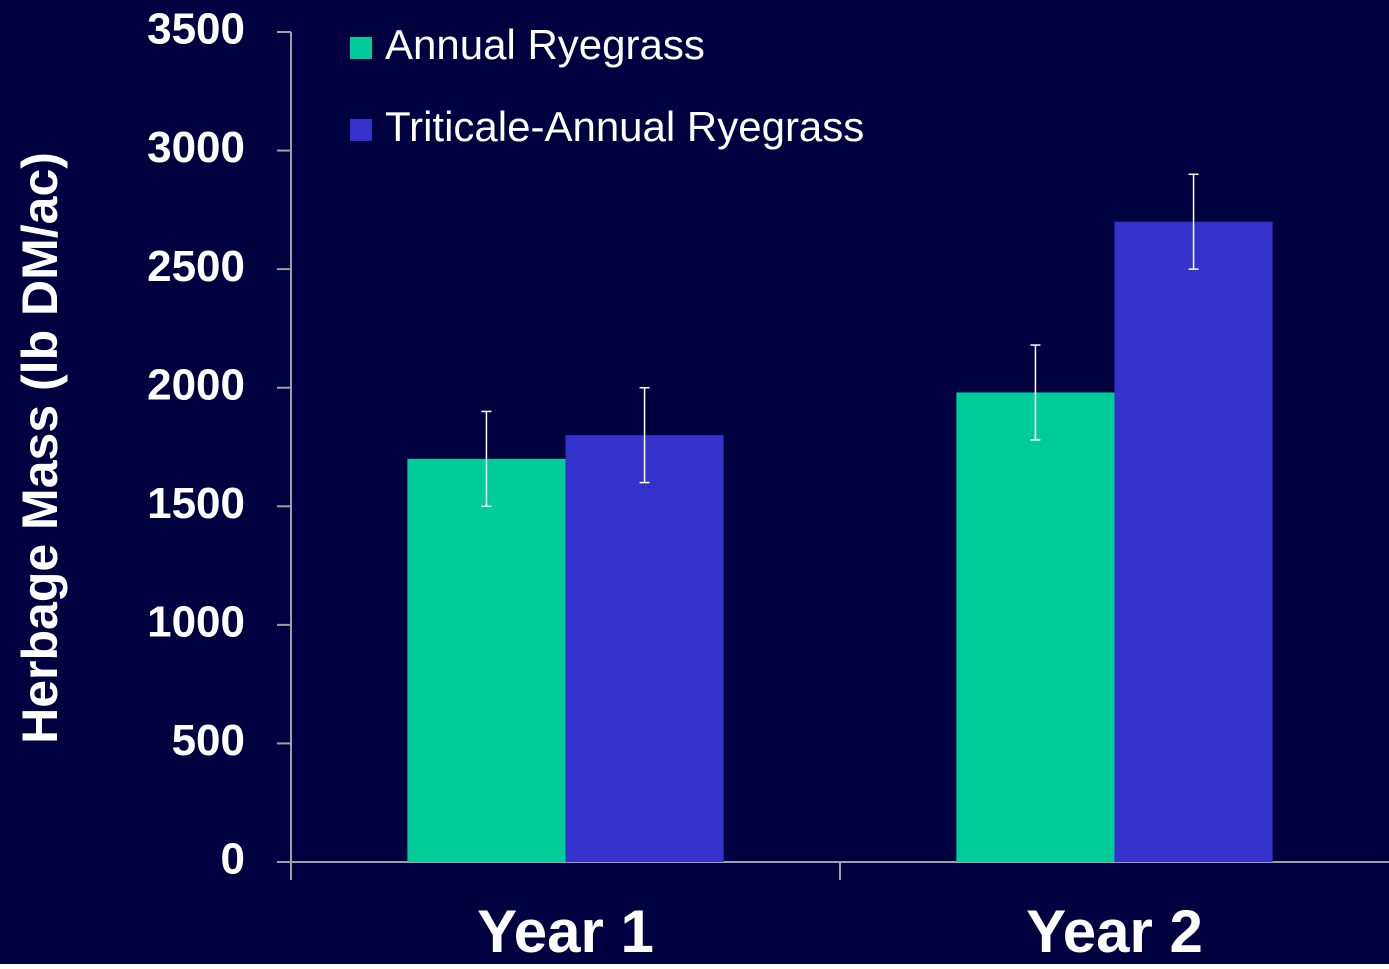  Describe the element at coordinates (196, 266) in the screenshot. I see `y-tick-label: 2500` at that location.